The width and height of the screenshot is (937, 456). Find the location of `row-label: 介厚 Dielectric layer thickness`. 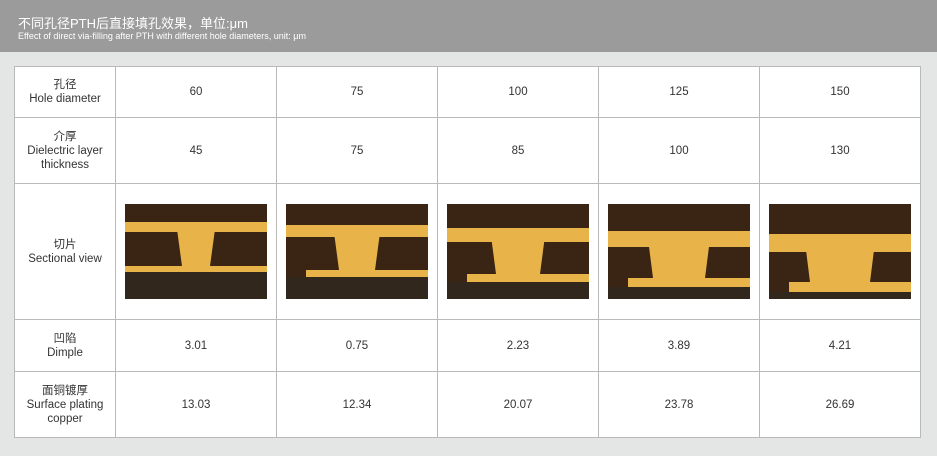

row-label: 介厚 Dielectric layer thickness is located at coordinates (65, 150).